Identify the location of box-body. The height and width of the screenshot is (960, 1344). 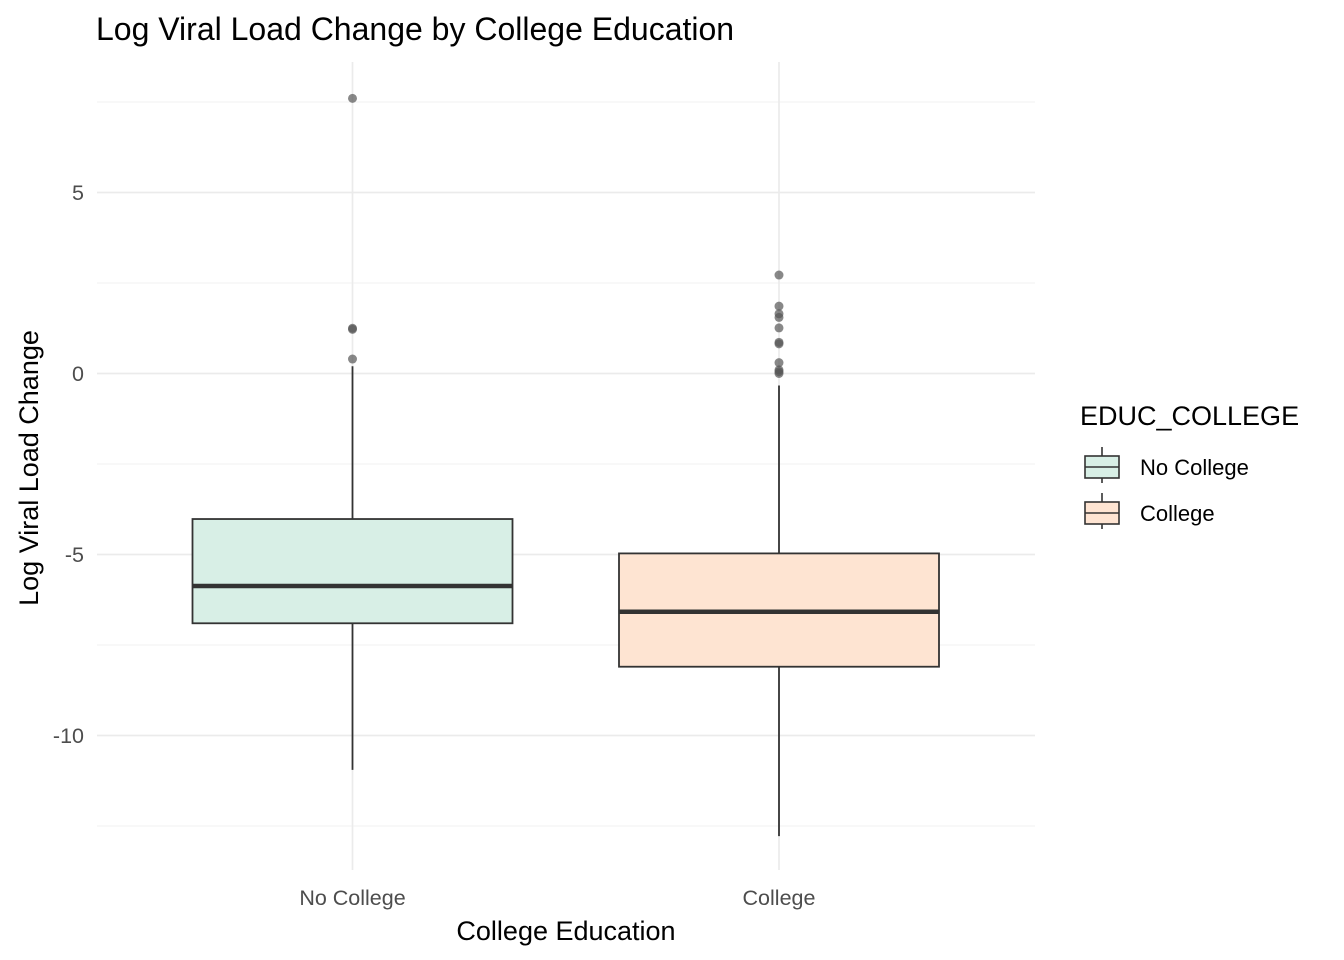
(352, 571).